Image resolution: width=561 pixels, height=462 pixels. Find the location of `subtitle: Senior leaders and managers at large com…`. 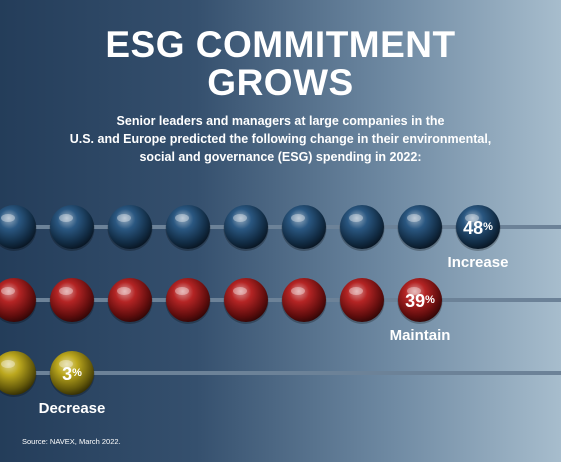

subtitle: Senior leaders and managers at large com… is located at coordinates (280, 139).